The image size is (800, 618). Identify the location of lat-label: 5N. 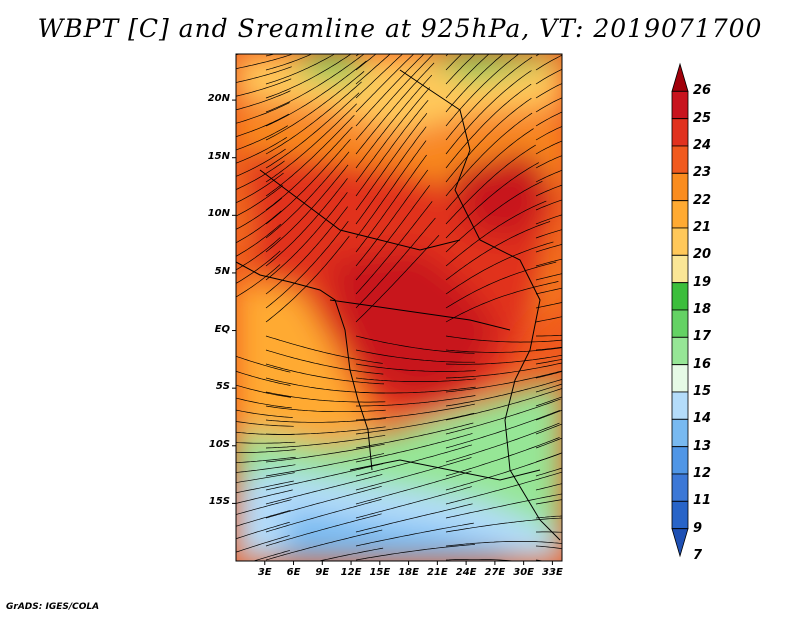
(222, 271).